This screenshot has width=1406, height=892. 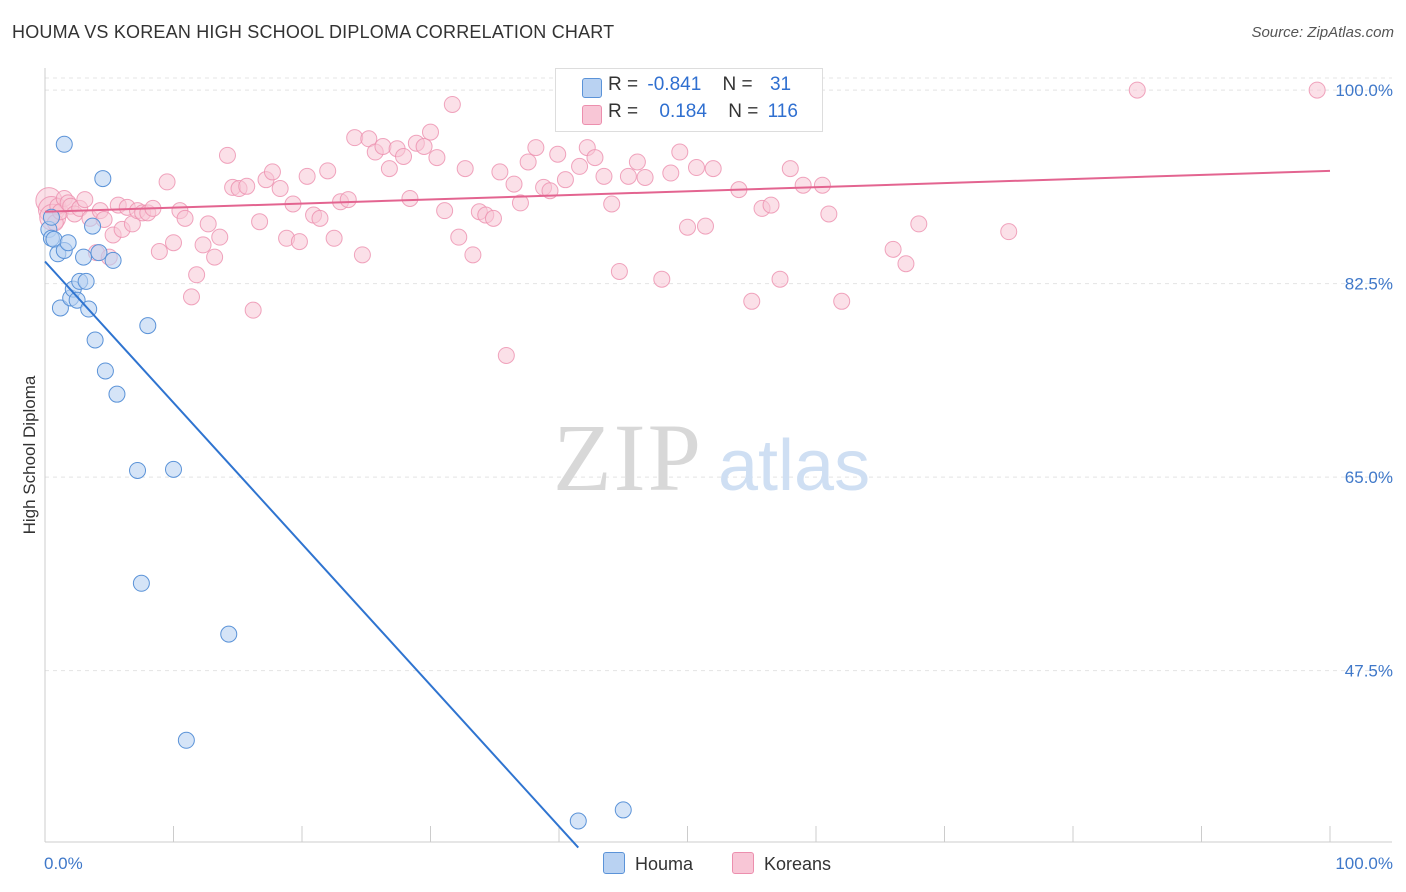 What do you see at coordinates (623, 84) in the screenshot?
I see `houma-r-label: R =` at bounding box center [623, 84].